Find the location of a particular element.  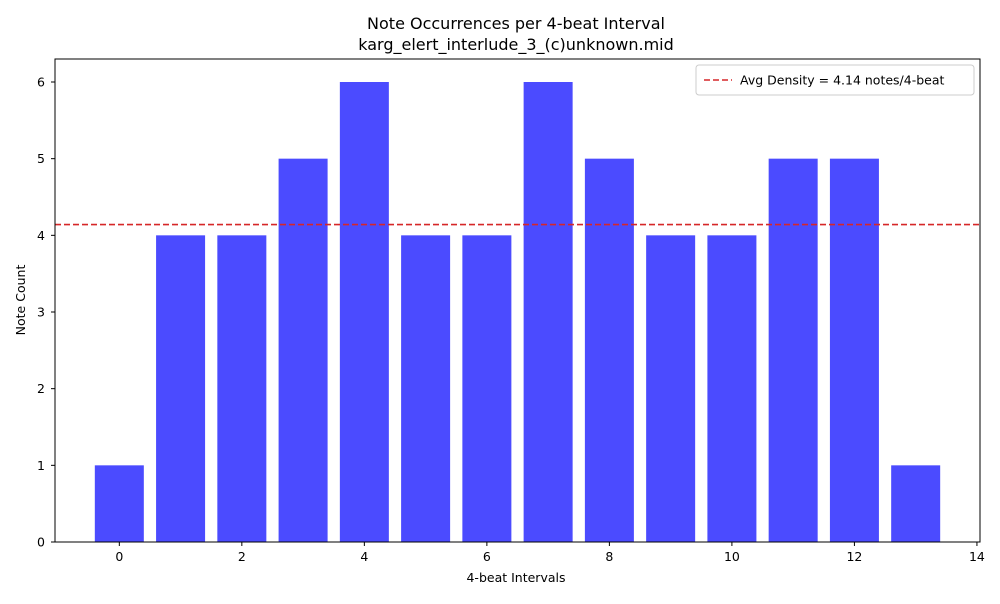

legend-box is located at coordinates (835, 80).